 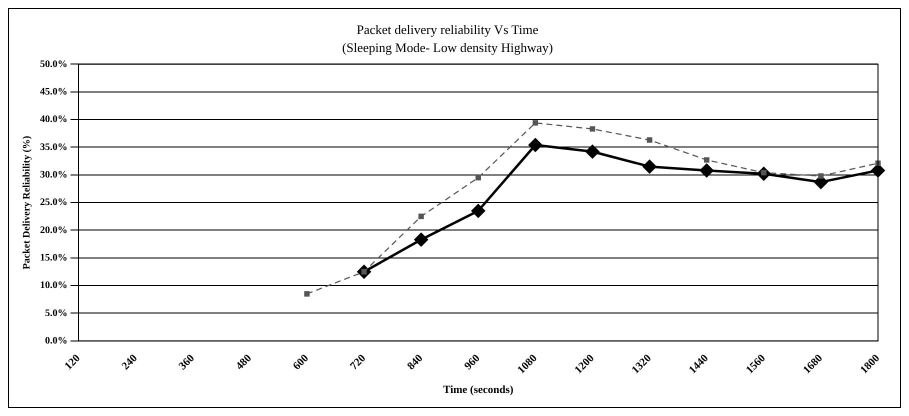 What do you see at coordinates (54, 258) in the screenshot?
I see `y-tick-label: 15.0%` at bounding box center [54, 258].